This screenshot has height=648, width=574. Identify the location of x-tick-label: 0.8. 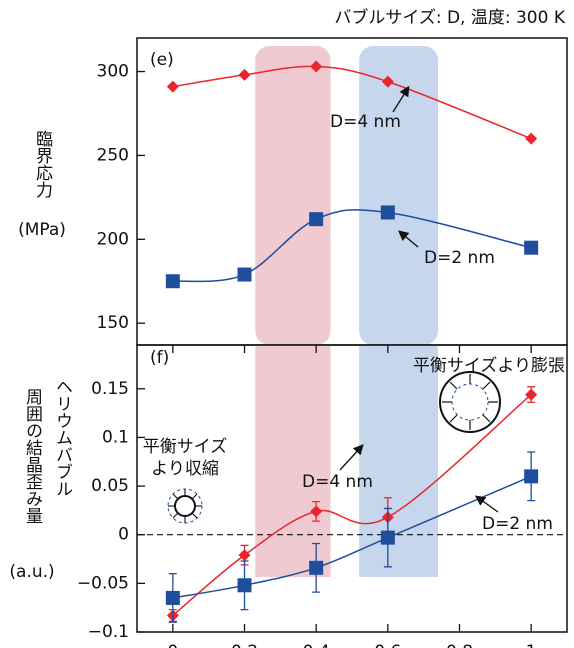
(459, 645).